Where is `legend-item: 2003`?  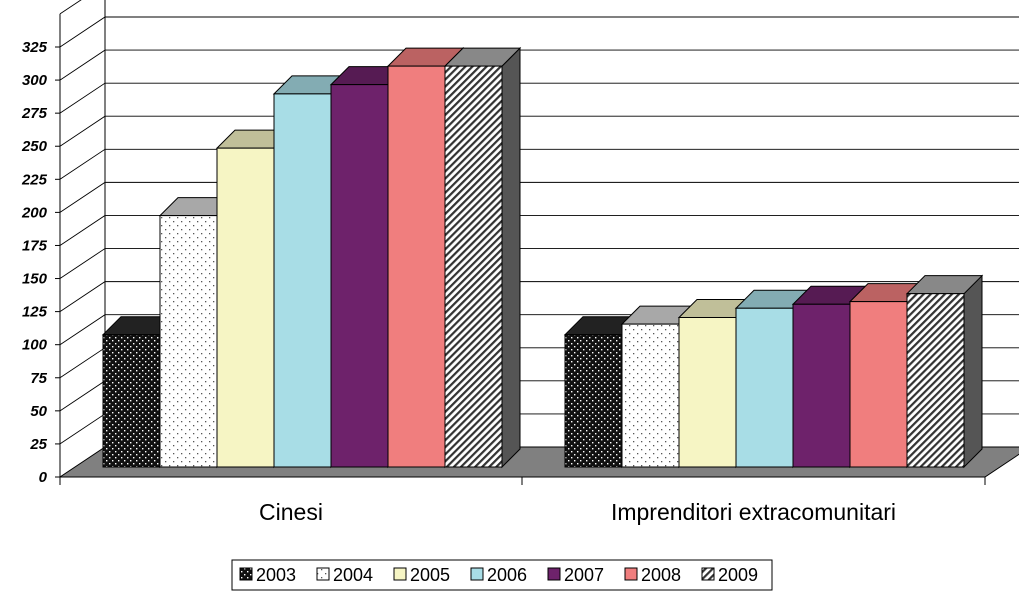 legend-item: 2003 is located at coordinates (267, 575).